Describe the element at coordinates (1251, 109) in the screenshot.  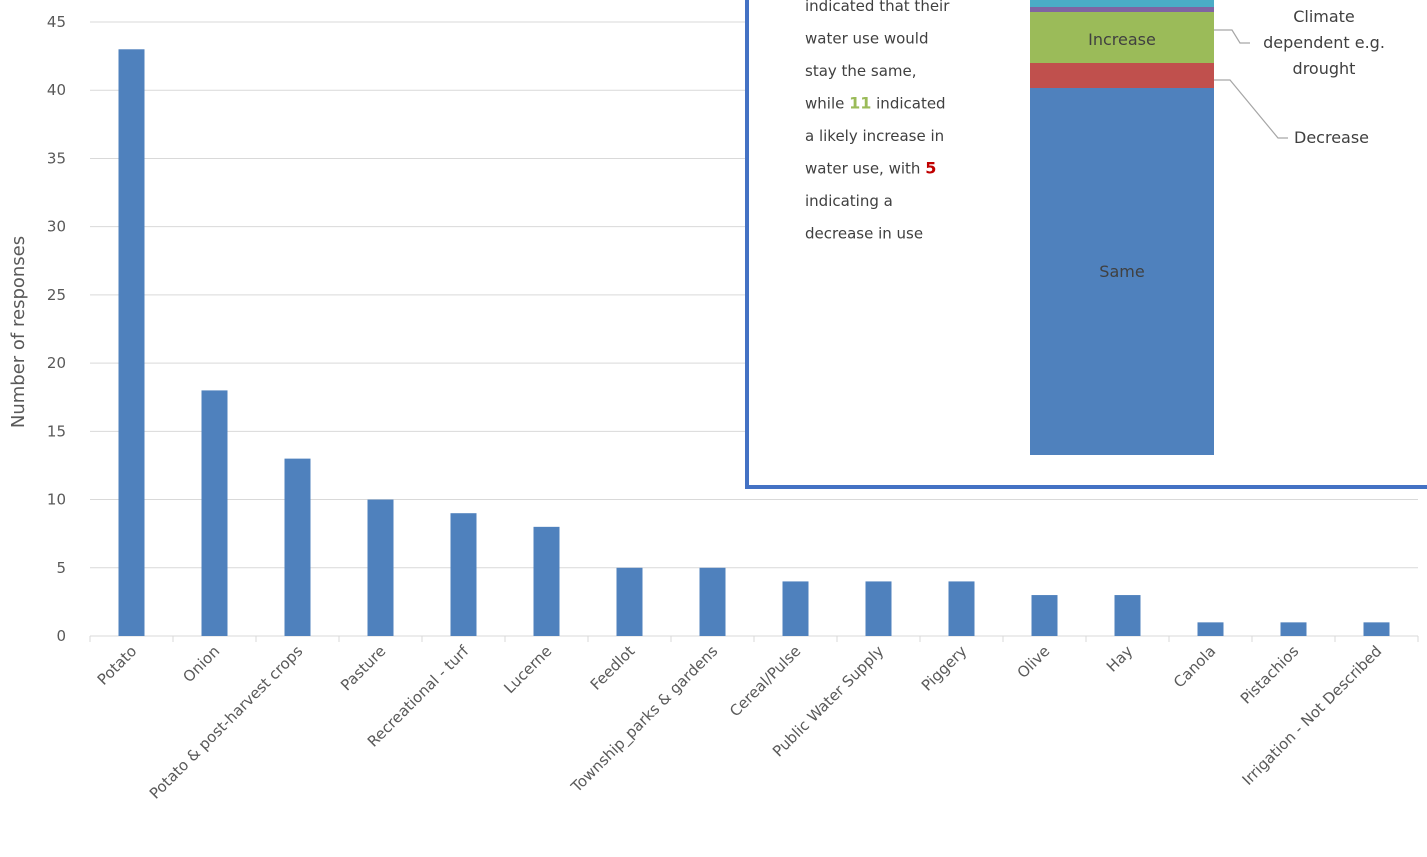
I see `callout-leader-decrease` at that location.